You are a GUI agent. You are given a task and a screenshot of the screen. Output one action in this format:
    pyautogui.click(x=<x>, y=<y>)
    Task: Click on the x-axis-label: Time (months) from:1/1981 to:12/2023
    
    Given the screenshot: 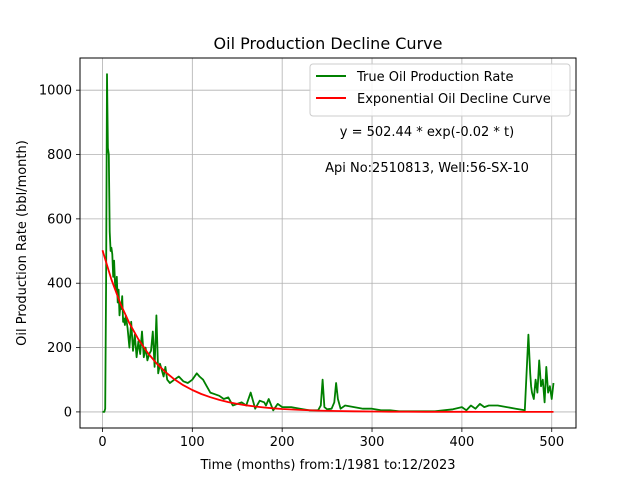 What is the action you would take?
    pyautogui.click(x=327, y=465)
    